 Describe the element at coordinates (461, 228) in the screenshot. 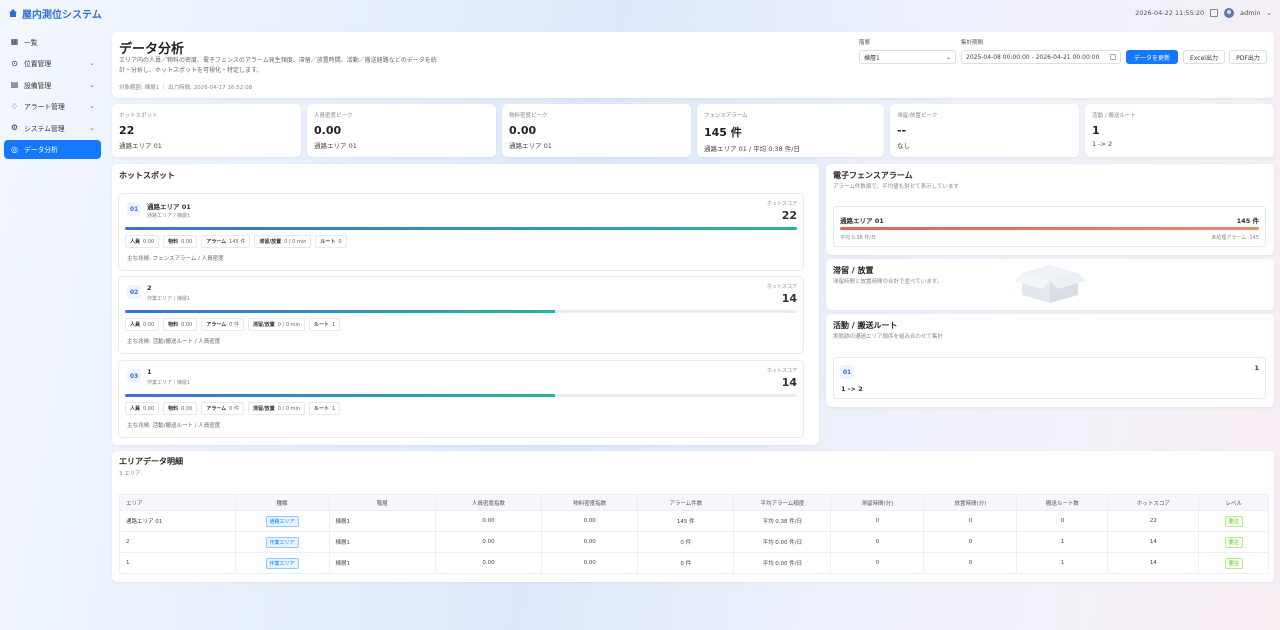

I see `score-bar` at that location.